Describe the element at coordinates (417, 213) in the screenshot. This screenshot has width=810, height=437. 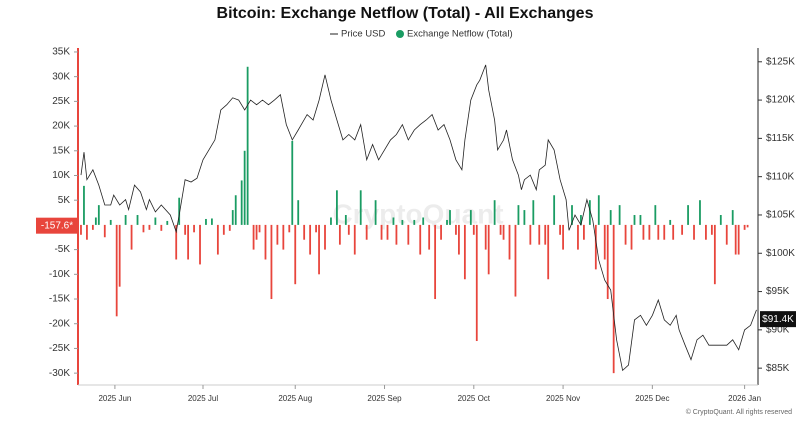
I see `watermark: CryptoQuant` at that location.